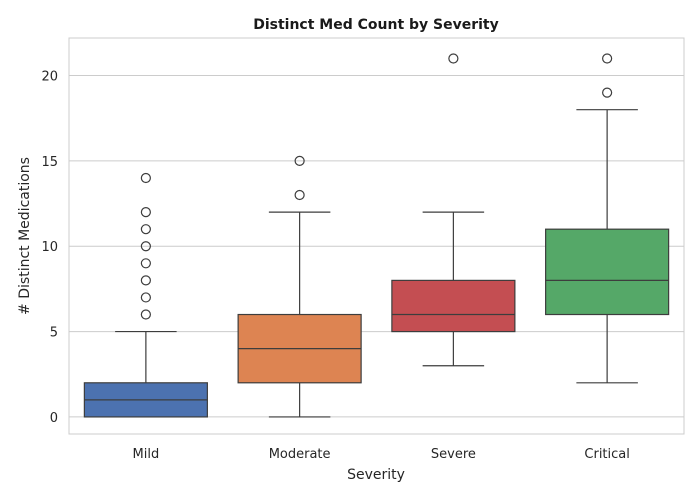 The image size is (700, 500). What do you see at coordinates (49, 77) in the screenshot?
I see `y-tick-label: 20` at bounding box center [49, 77].